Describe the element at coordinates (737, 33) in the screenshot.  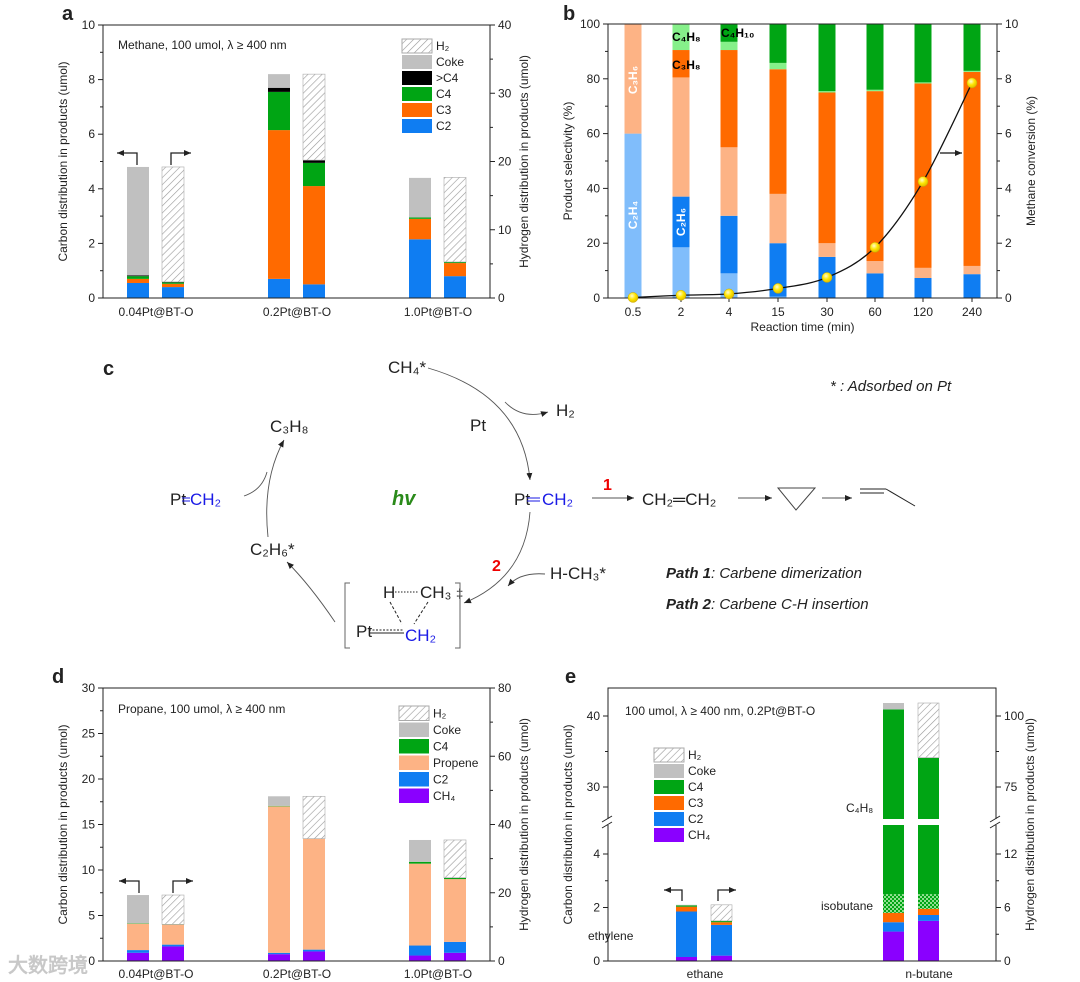
I see `label-c4h10: C₄H₁₀` at that location.